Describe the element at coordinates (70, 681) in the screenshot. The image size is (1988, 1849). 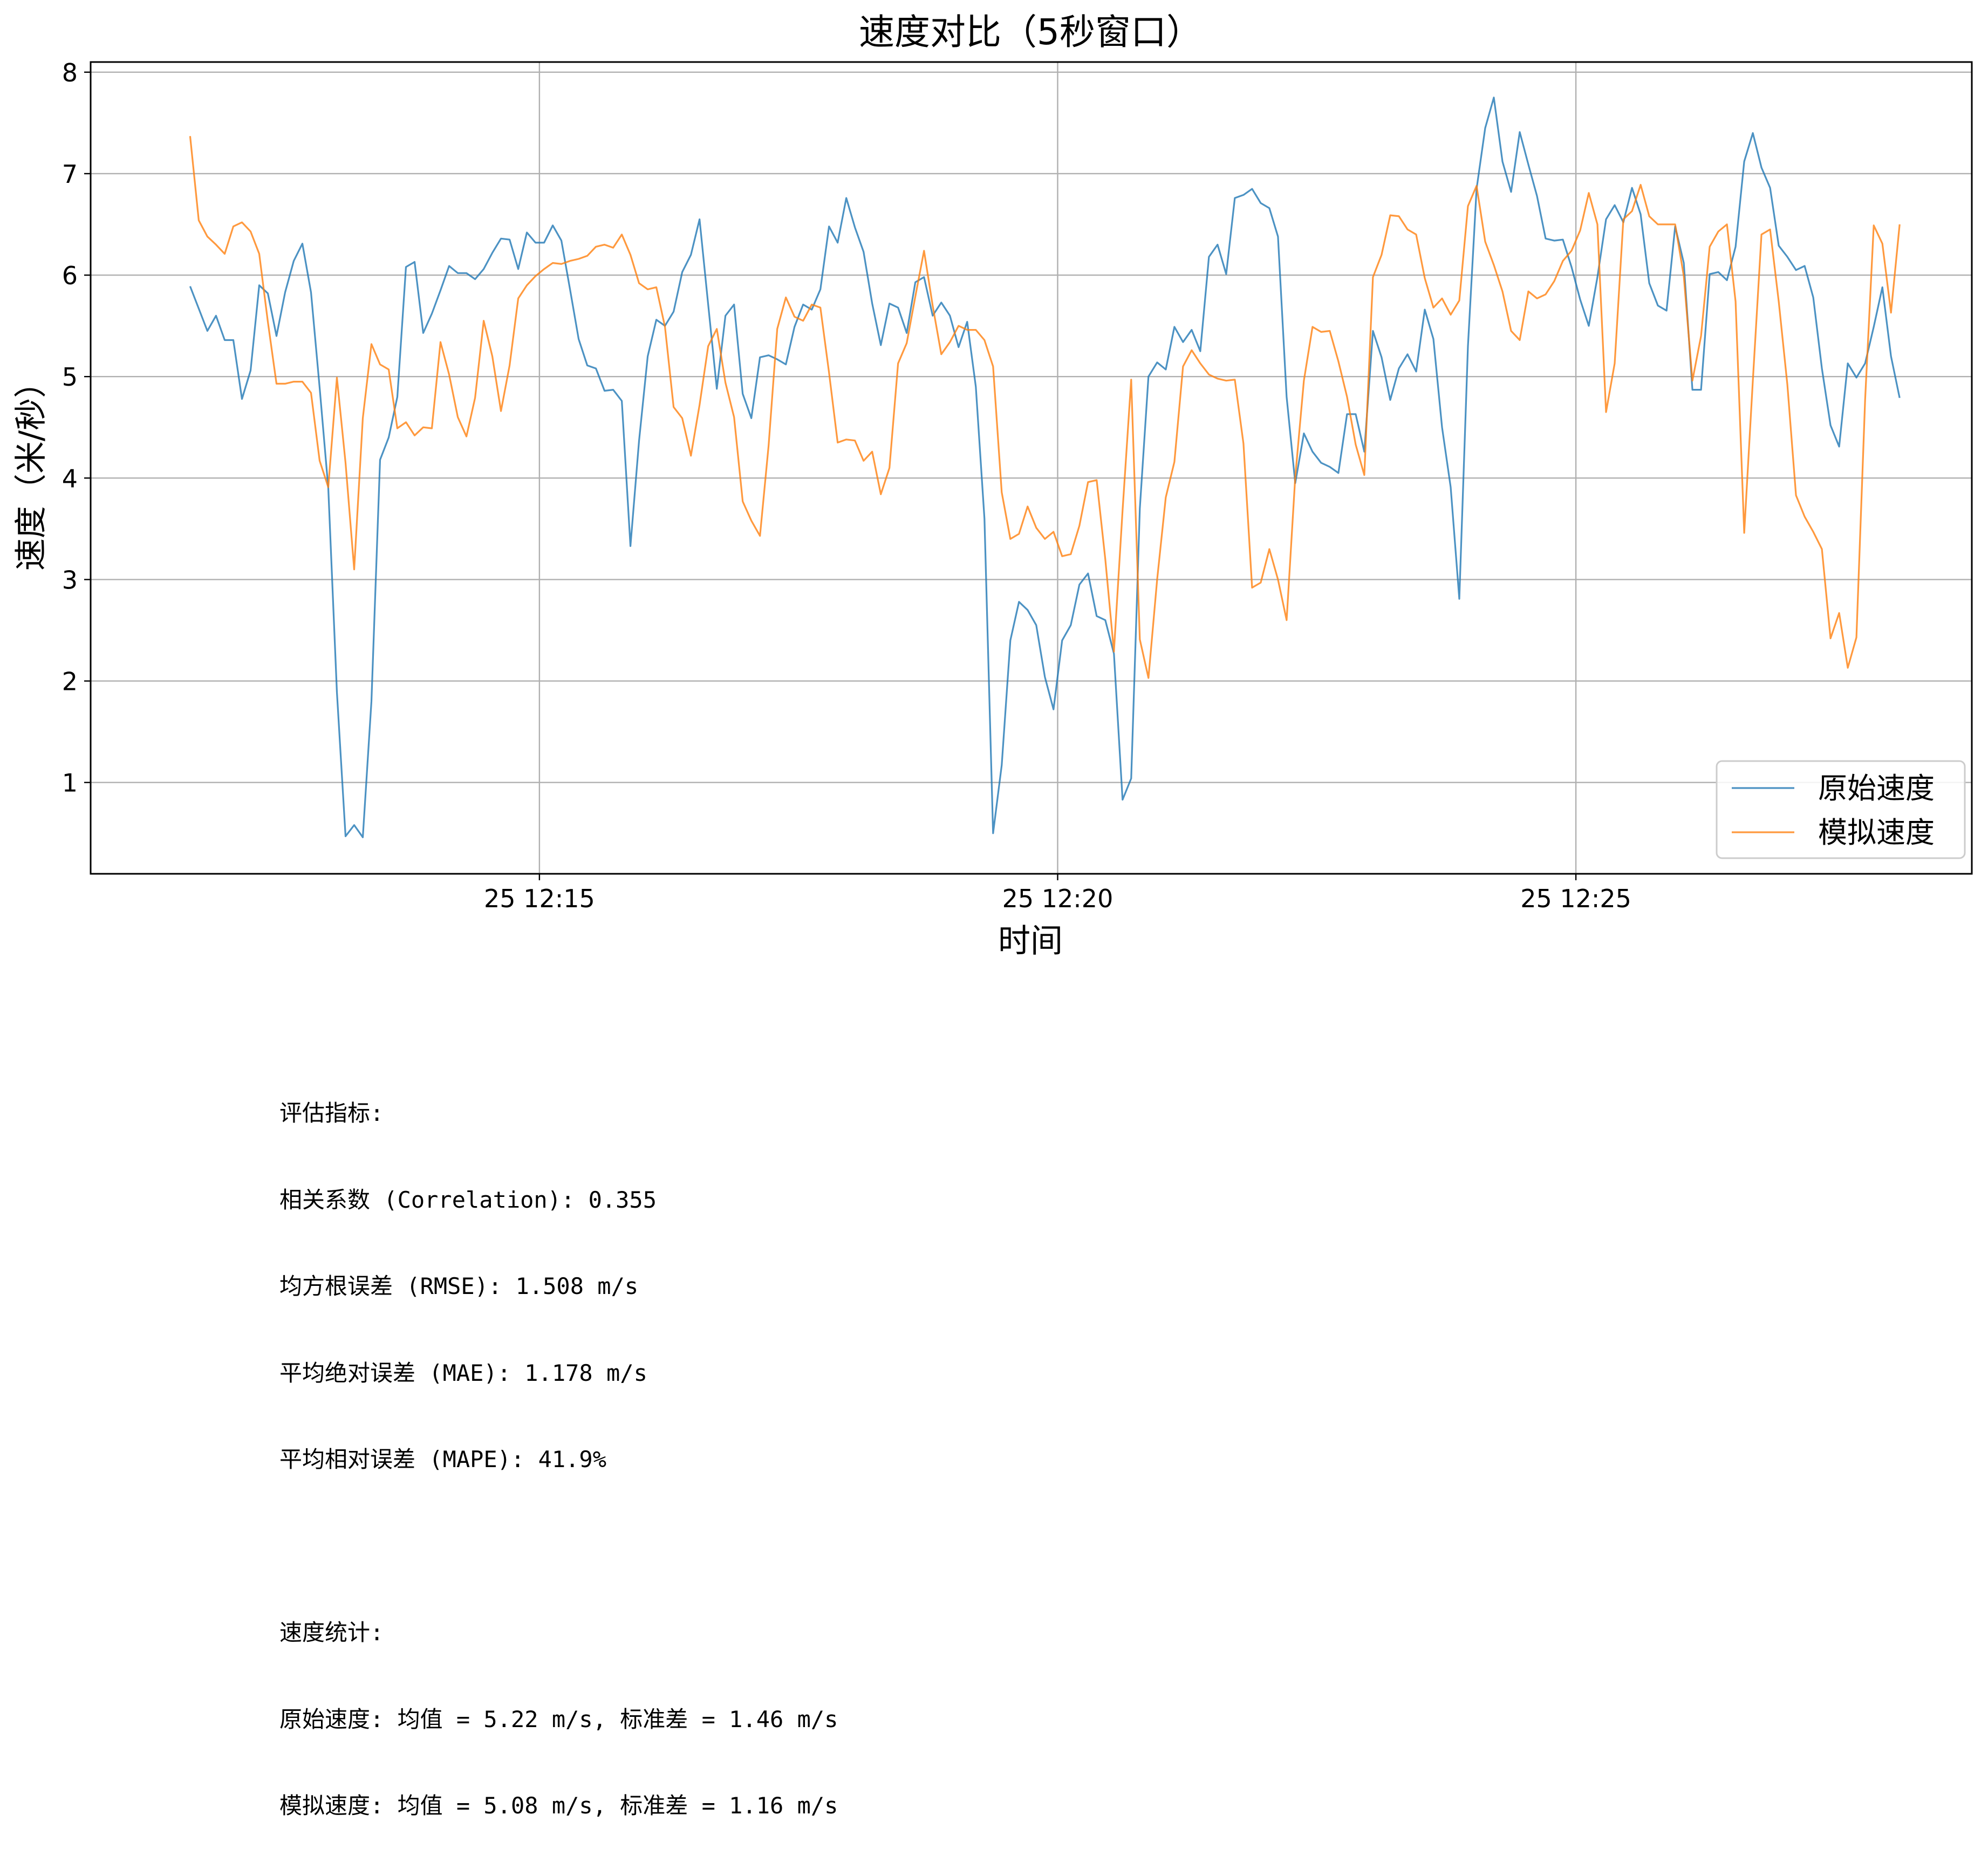
I see `y-tick-label: 2` at that location.